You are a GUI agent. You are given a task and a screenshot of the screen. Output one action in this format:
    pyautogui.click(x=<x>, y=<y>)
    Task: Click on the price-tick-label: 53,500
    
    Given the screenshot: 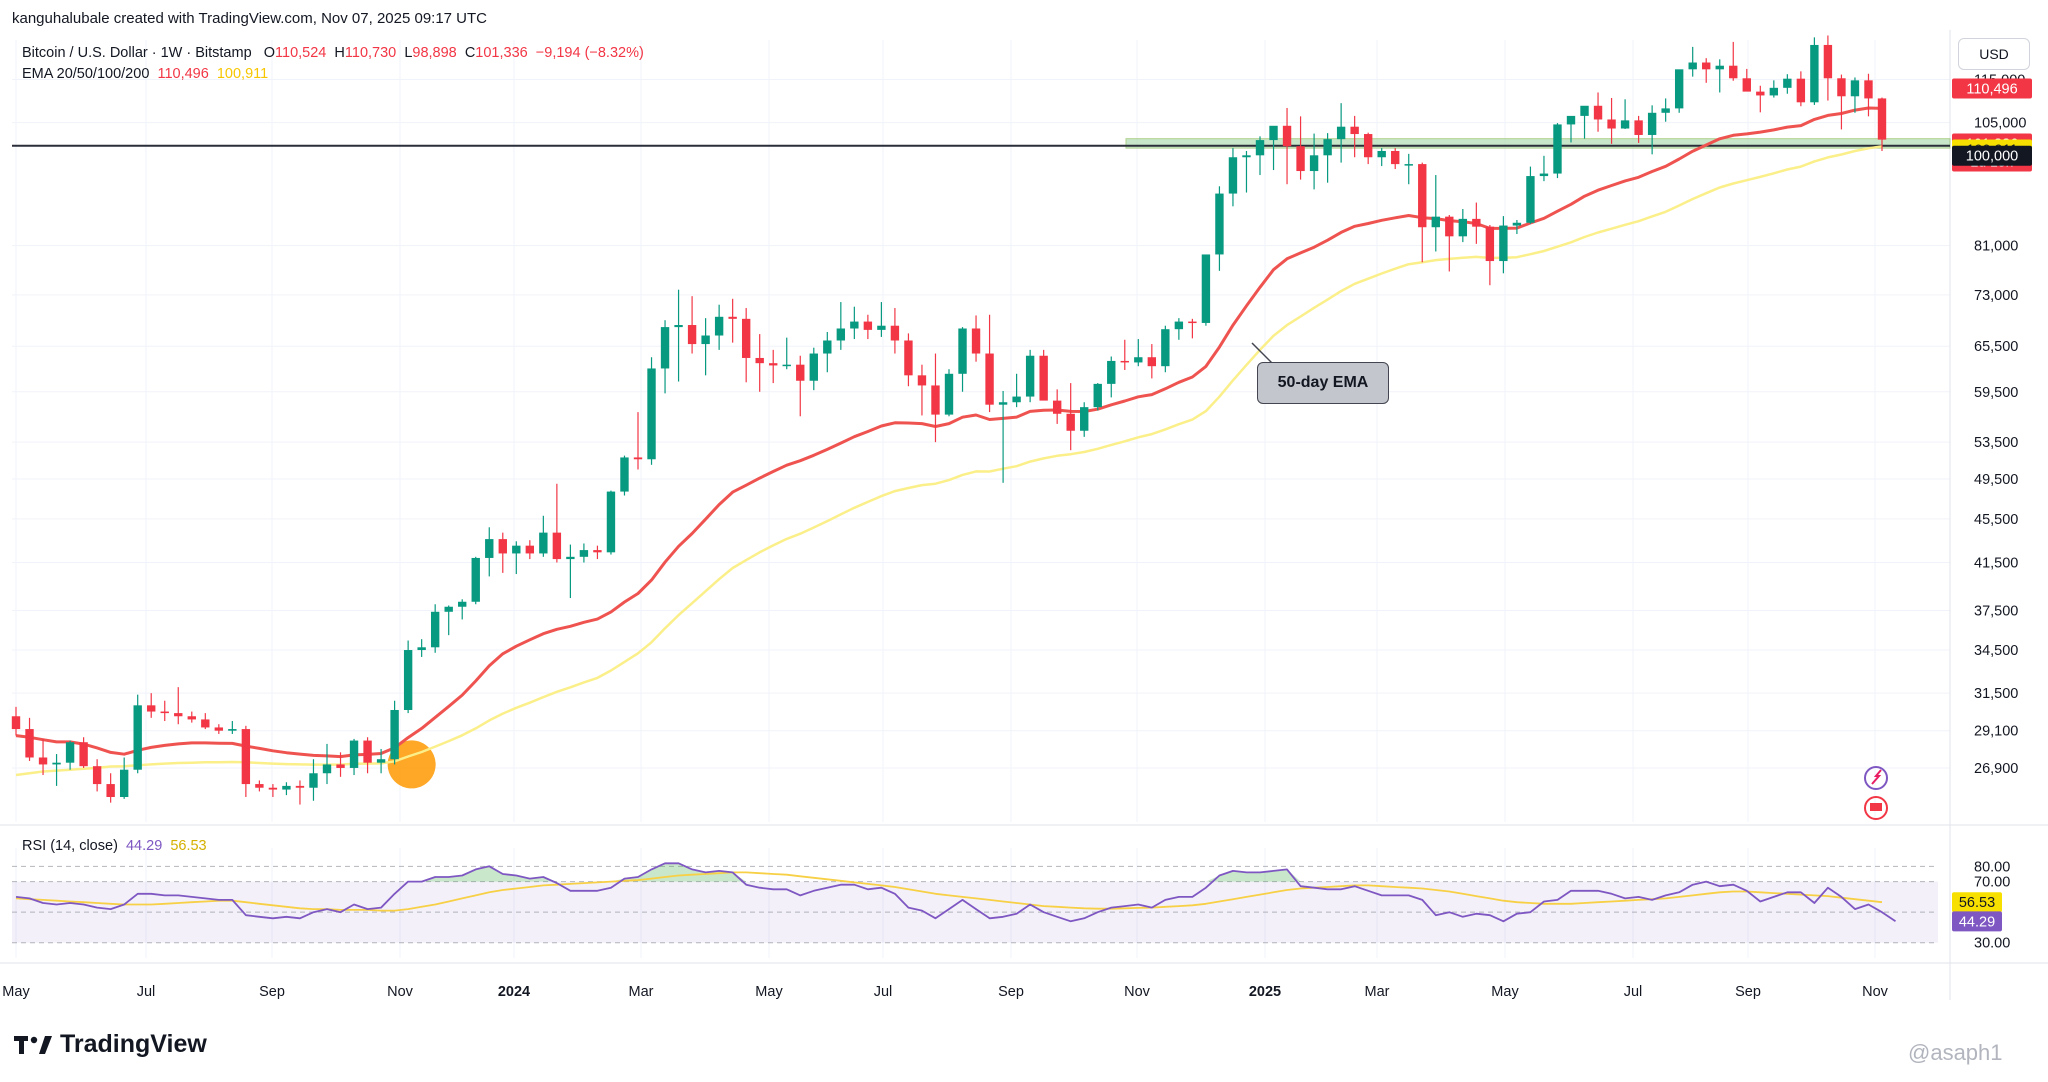 What is the action you would take?
    pyautogui.click(x=1996, y=443)
    